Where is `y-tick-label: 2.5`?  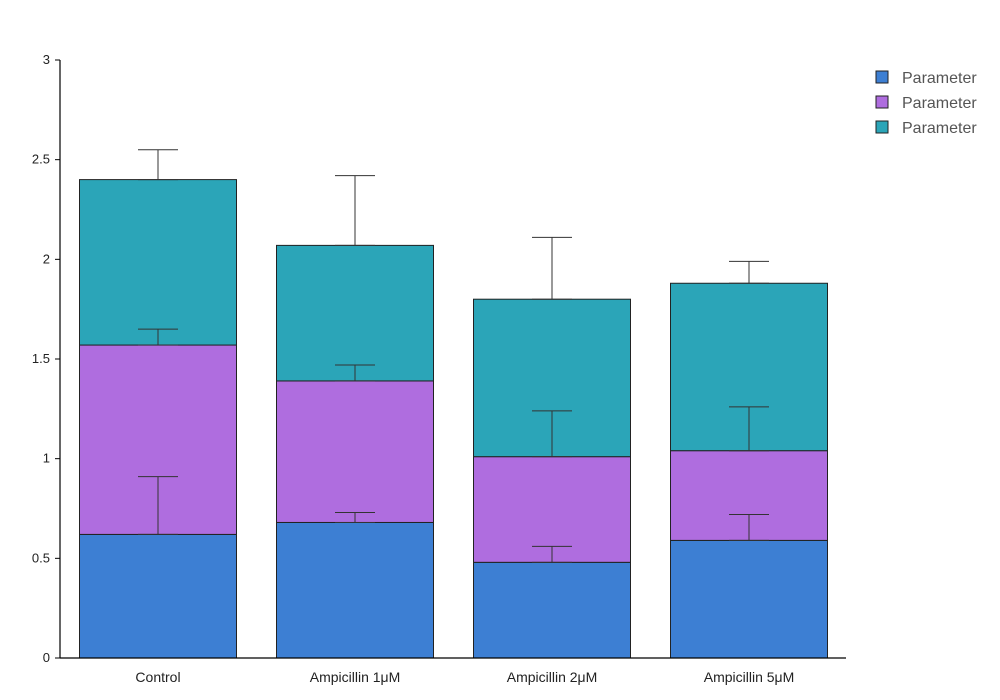
y-tick-label: 2.5 is located at coordinates (41, 159).